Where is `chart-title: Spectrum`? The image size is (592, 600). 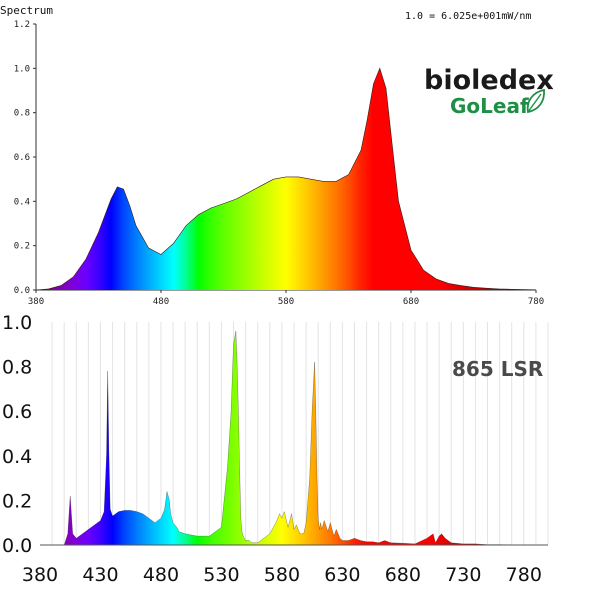 chart-title: Spectrum is located at coordinates (26, 10).